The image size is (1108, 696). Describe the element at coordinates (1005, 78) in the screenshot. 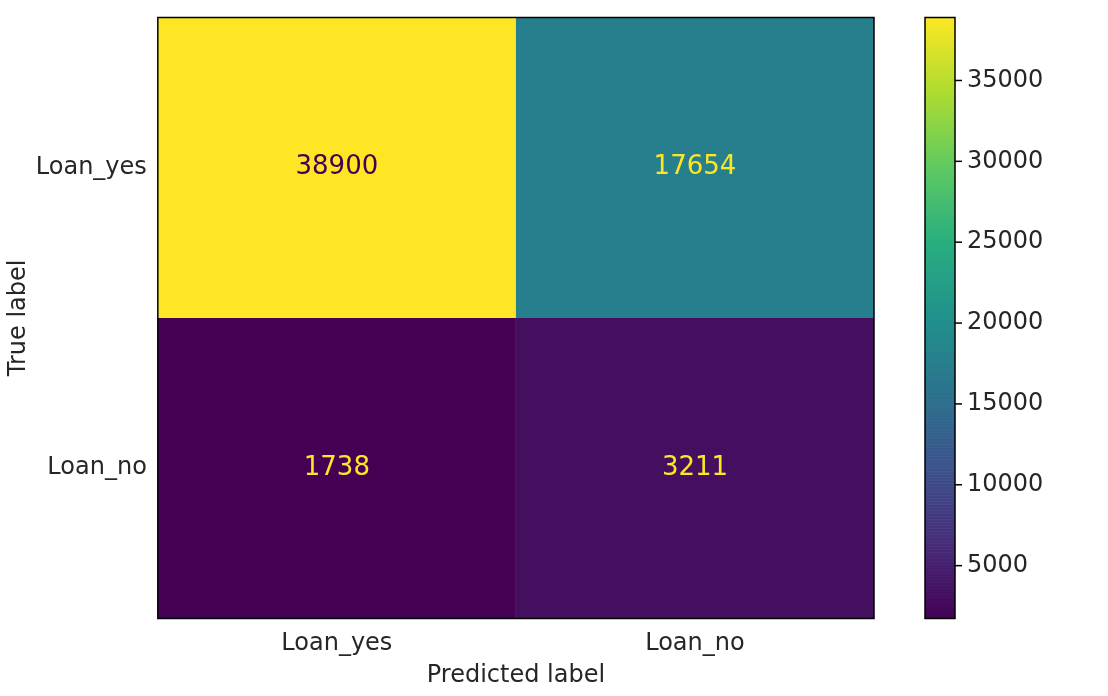

I see `color-bar-label: 35000` at that location.